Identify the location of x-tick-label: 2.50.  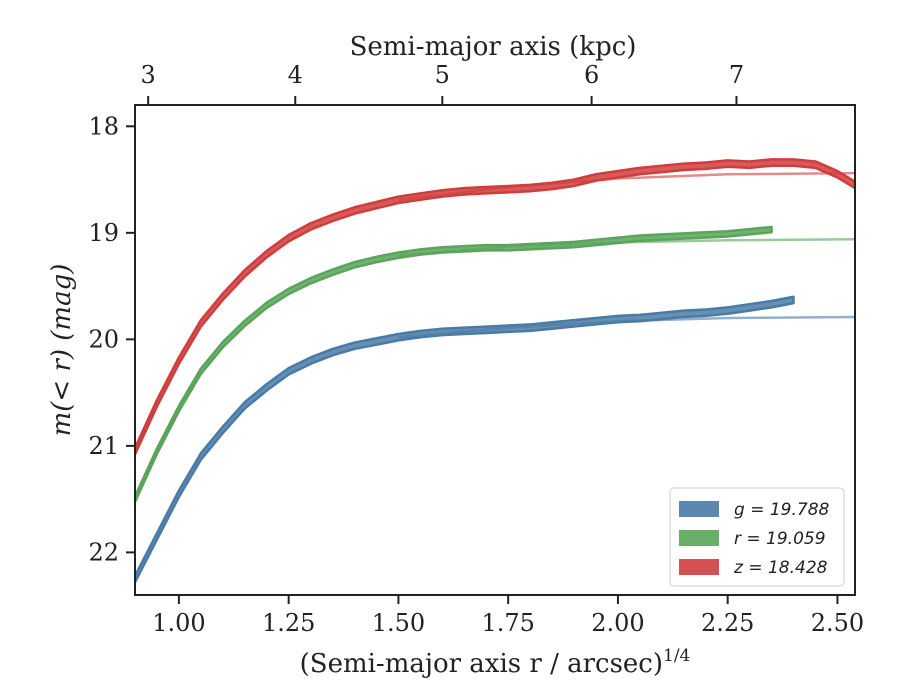
(837, 623).